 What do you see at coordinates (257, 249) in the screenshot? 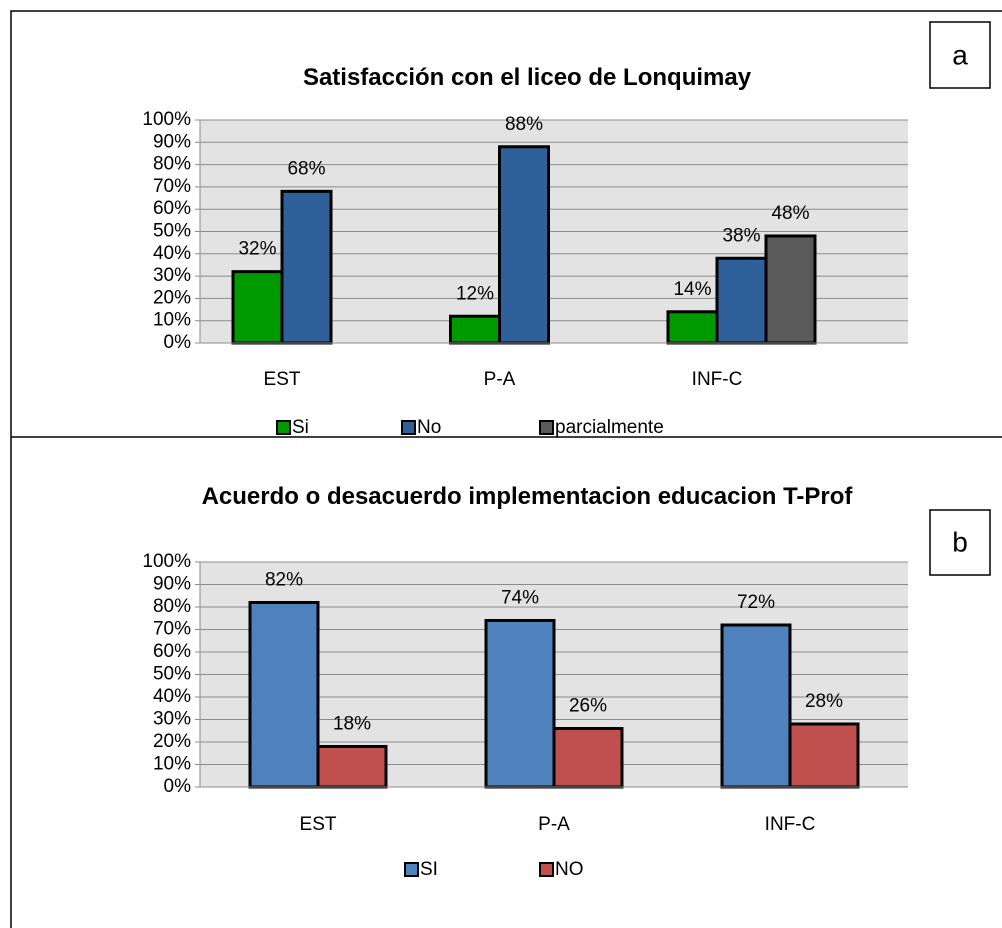
I see `value-label: 32%` at bounding box center [257, 249].